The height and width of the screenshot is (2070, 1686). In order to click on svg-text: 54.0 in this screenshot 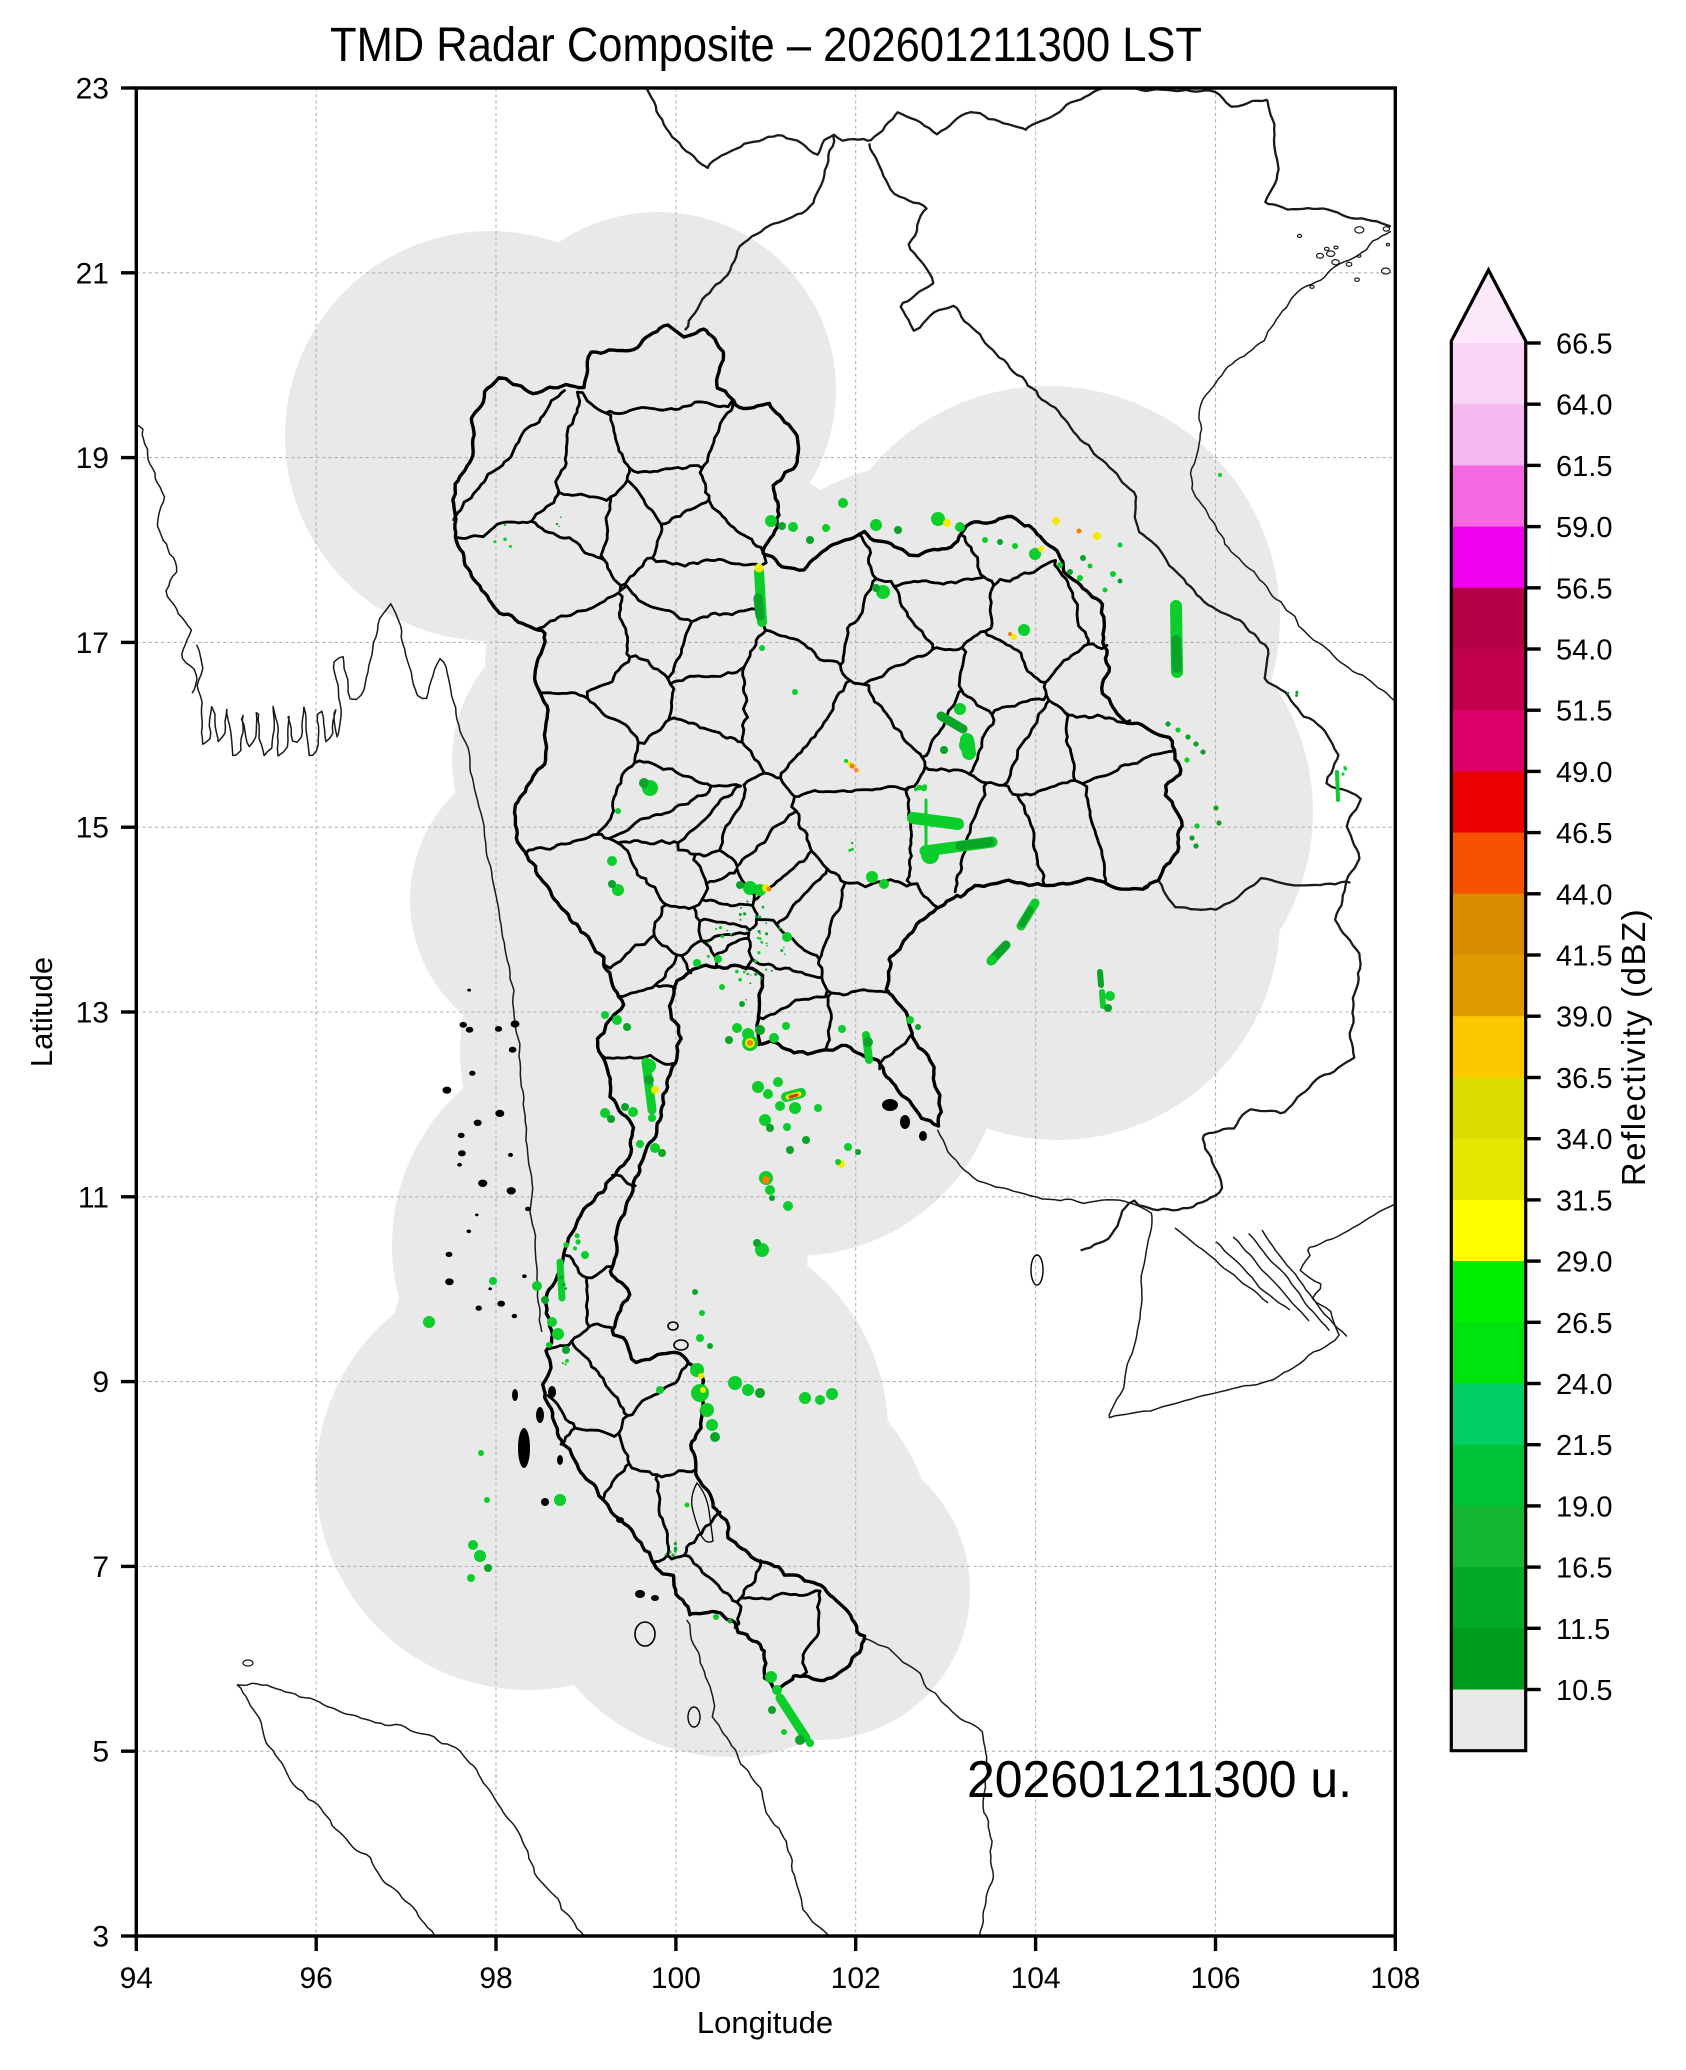, I will do `click(1584, 651)`.